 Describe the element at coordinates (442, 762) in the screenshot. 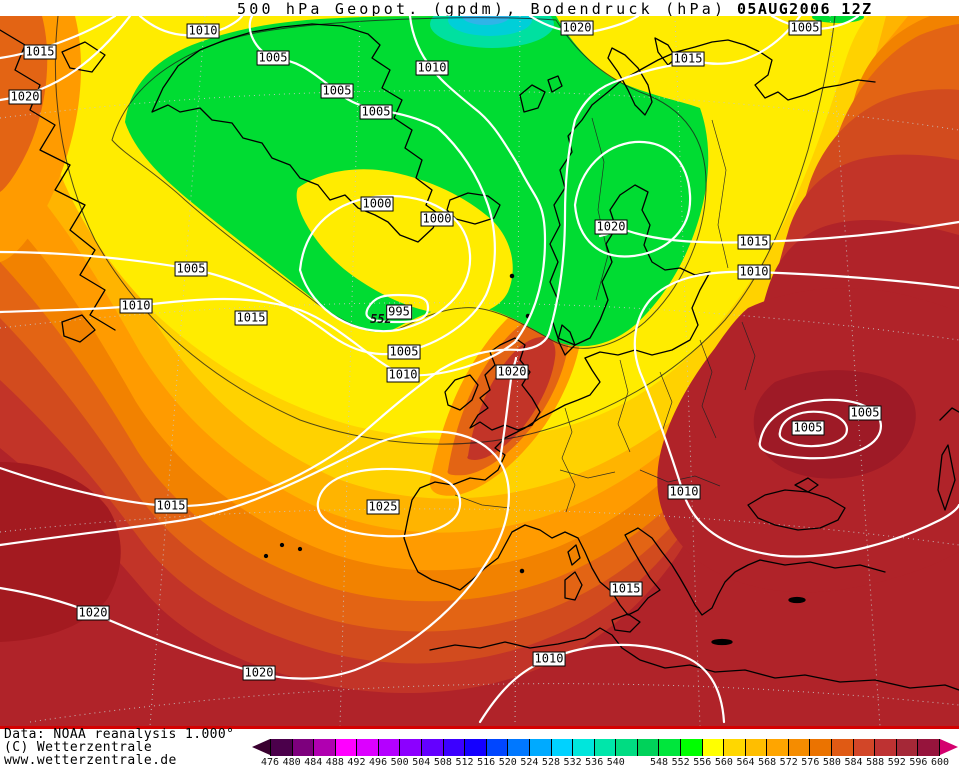

I see `colorbar-tick-508: 508` at that location.